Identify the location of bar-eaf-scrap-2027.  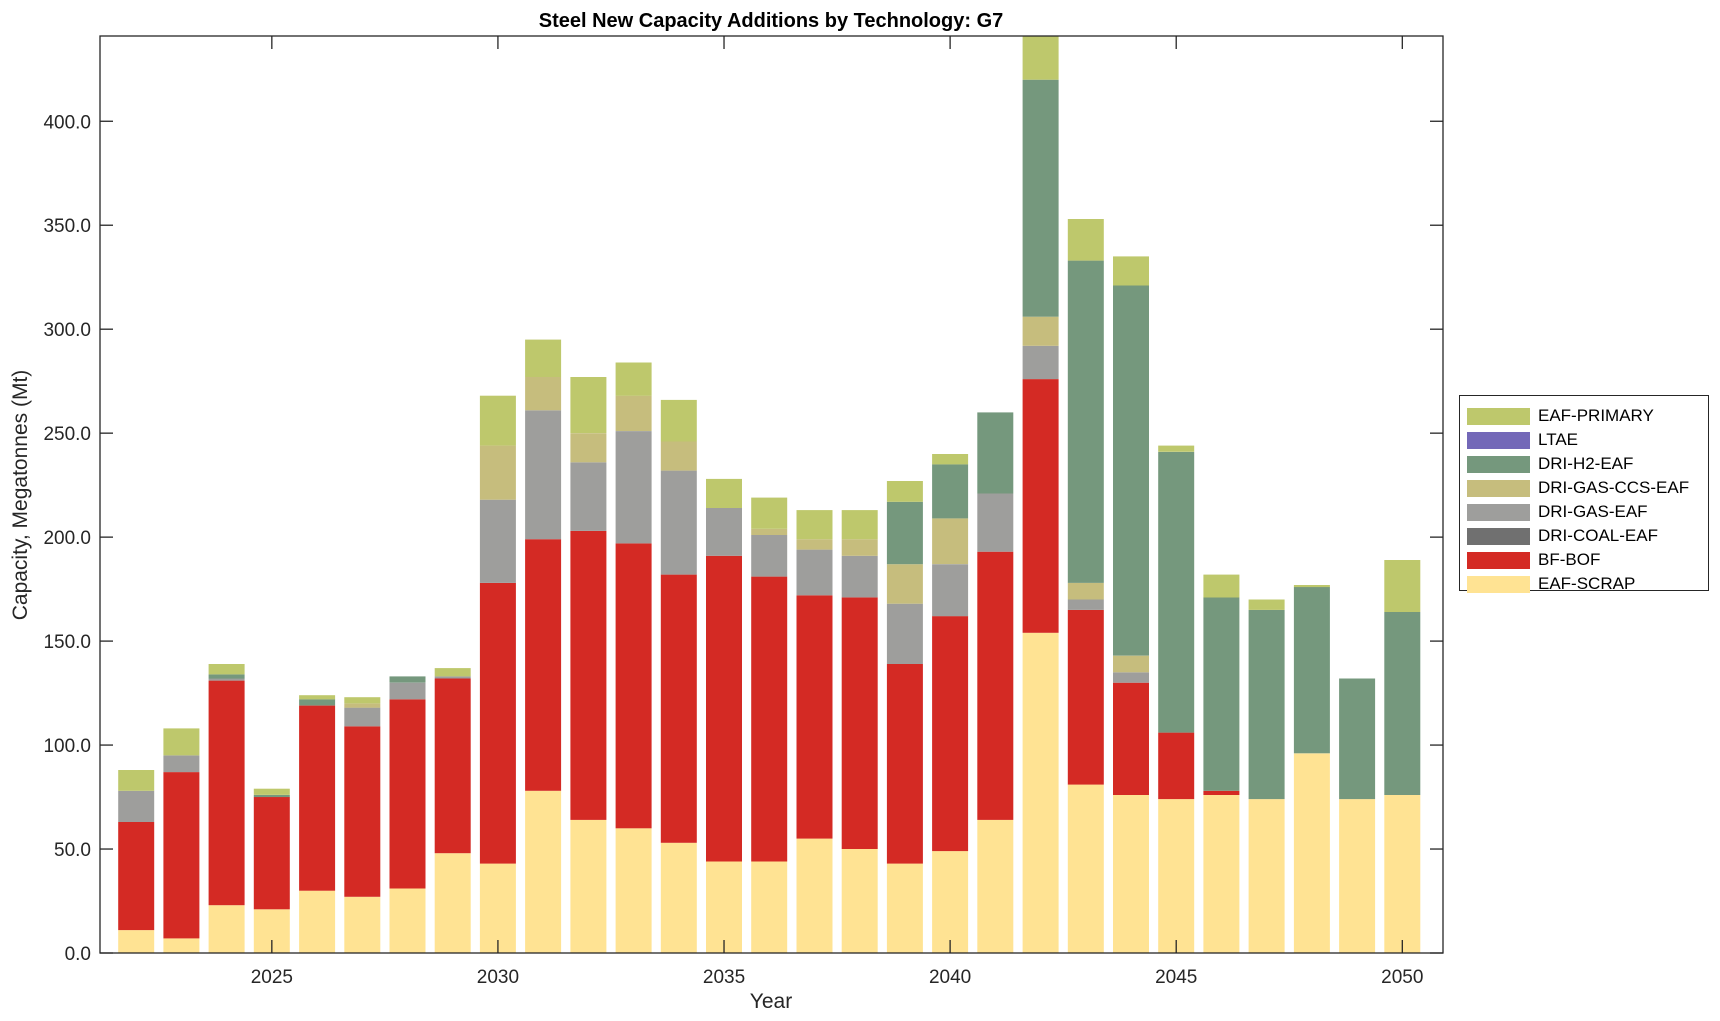
(362, 924).